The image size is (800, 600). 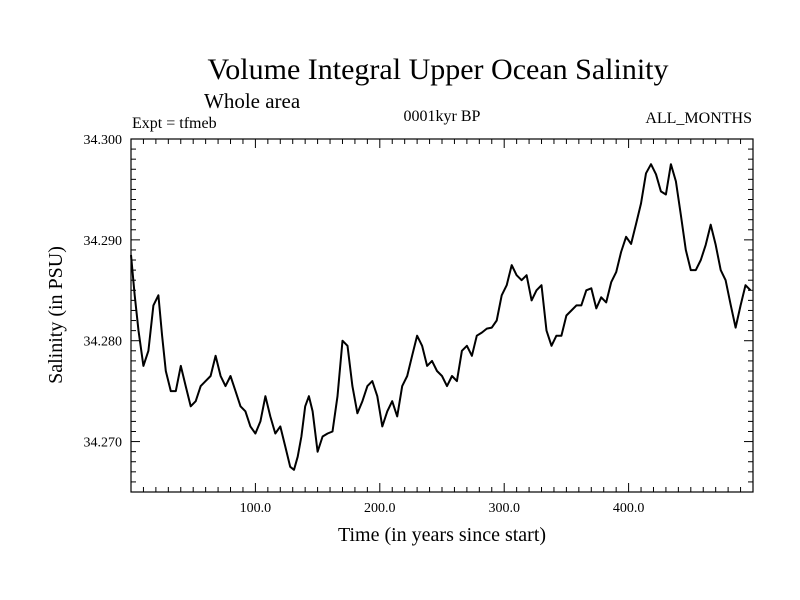 What do you see at coordinates (629, 508) in the screenshot?
I see `x-tick-label: 400.0` at bounding box center [629, 508].